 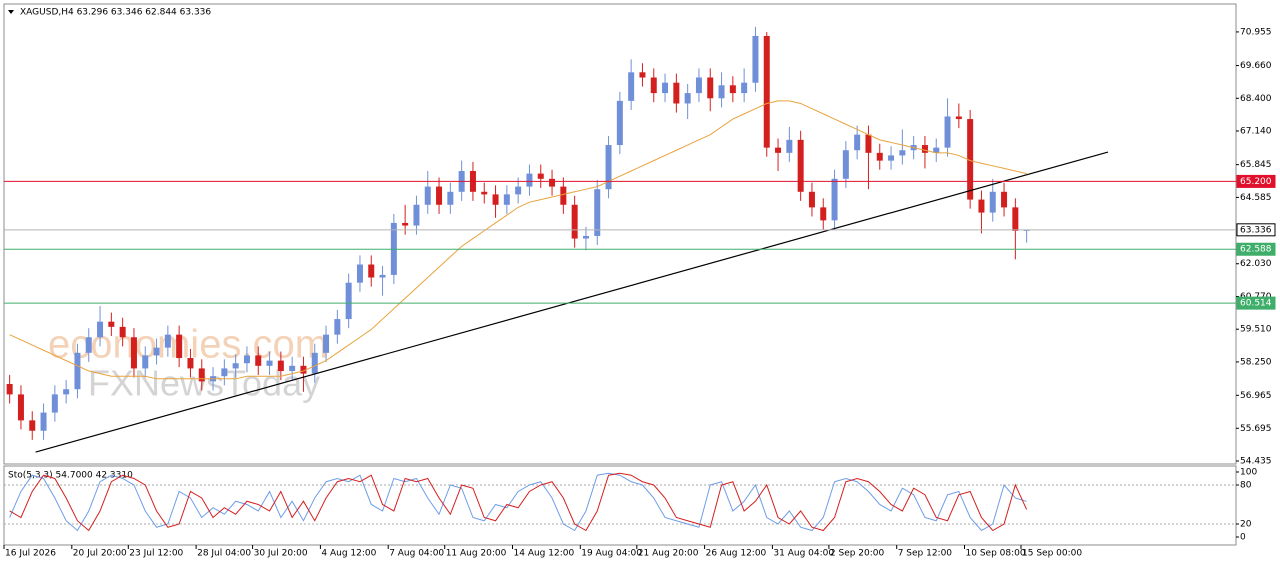 What do you see at coordinates (1246, 485) in the screenshot?
I see `y-tick-label: 80` at bounding box center [1246, 485].